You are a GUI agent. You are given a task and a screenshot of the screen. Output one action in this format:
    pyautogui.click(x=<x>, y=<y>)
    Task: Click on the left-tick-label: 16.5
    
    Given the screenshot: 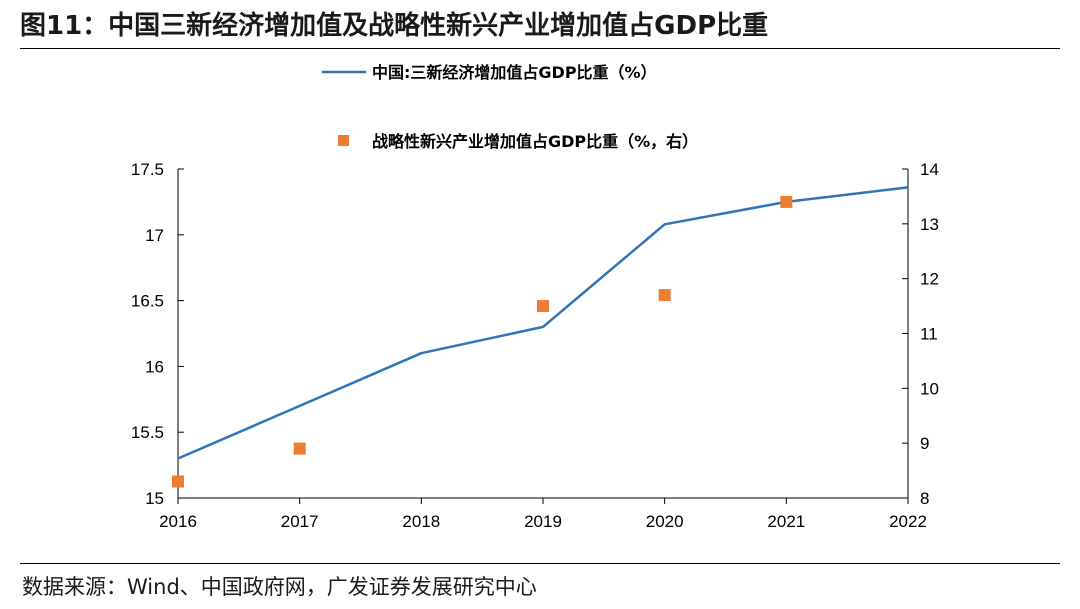 What is the action you would take?
    pyautogui.click(x=147, y=301)
    